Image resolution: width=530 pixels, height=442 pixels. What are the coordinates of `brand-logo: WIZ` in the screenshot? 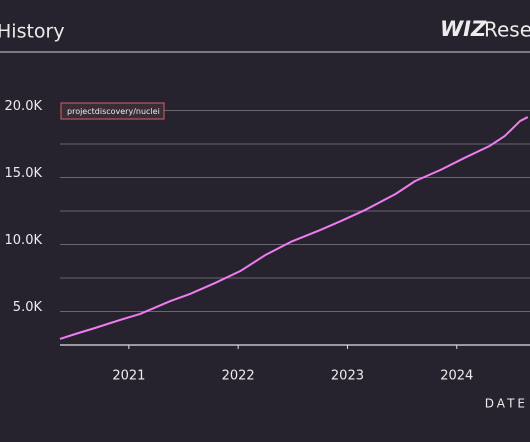 It's located at (463, 29).